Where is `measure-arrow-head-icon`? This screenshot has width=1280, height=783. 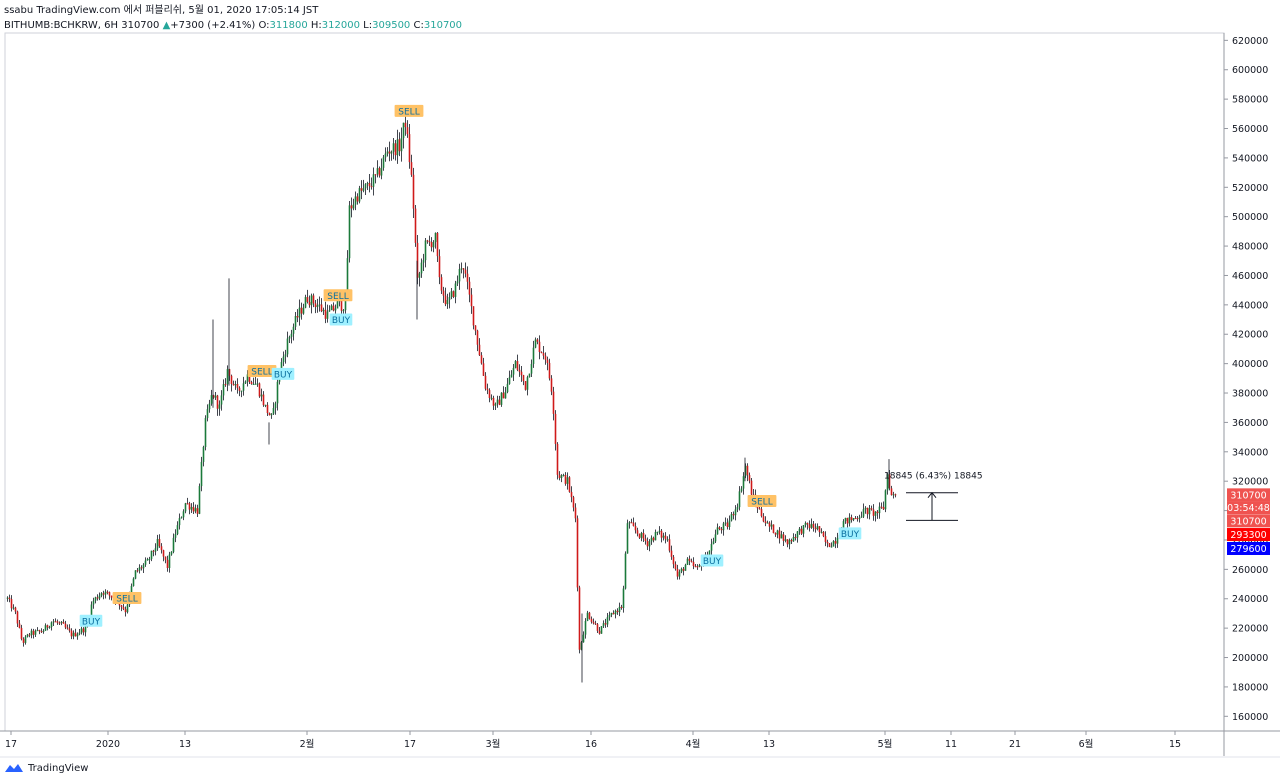 measure-arrow-head-icon is located at coordinates (932, 495).